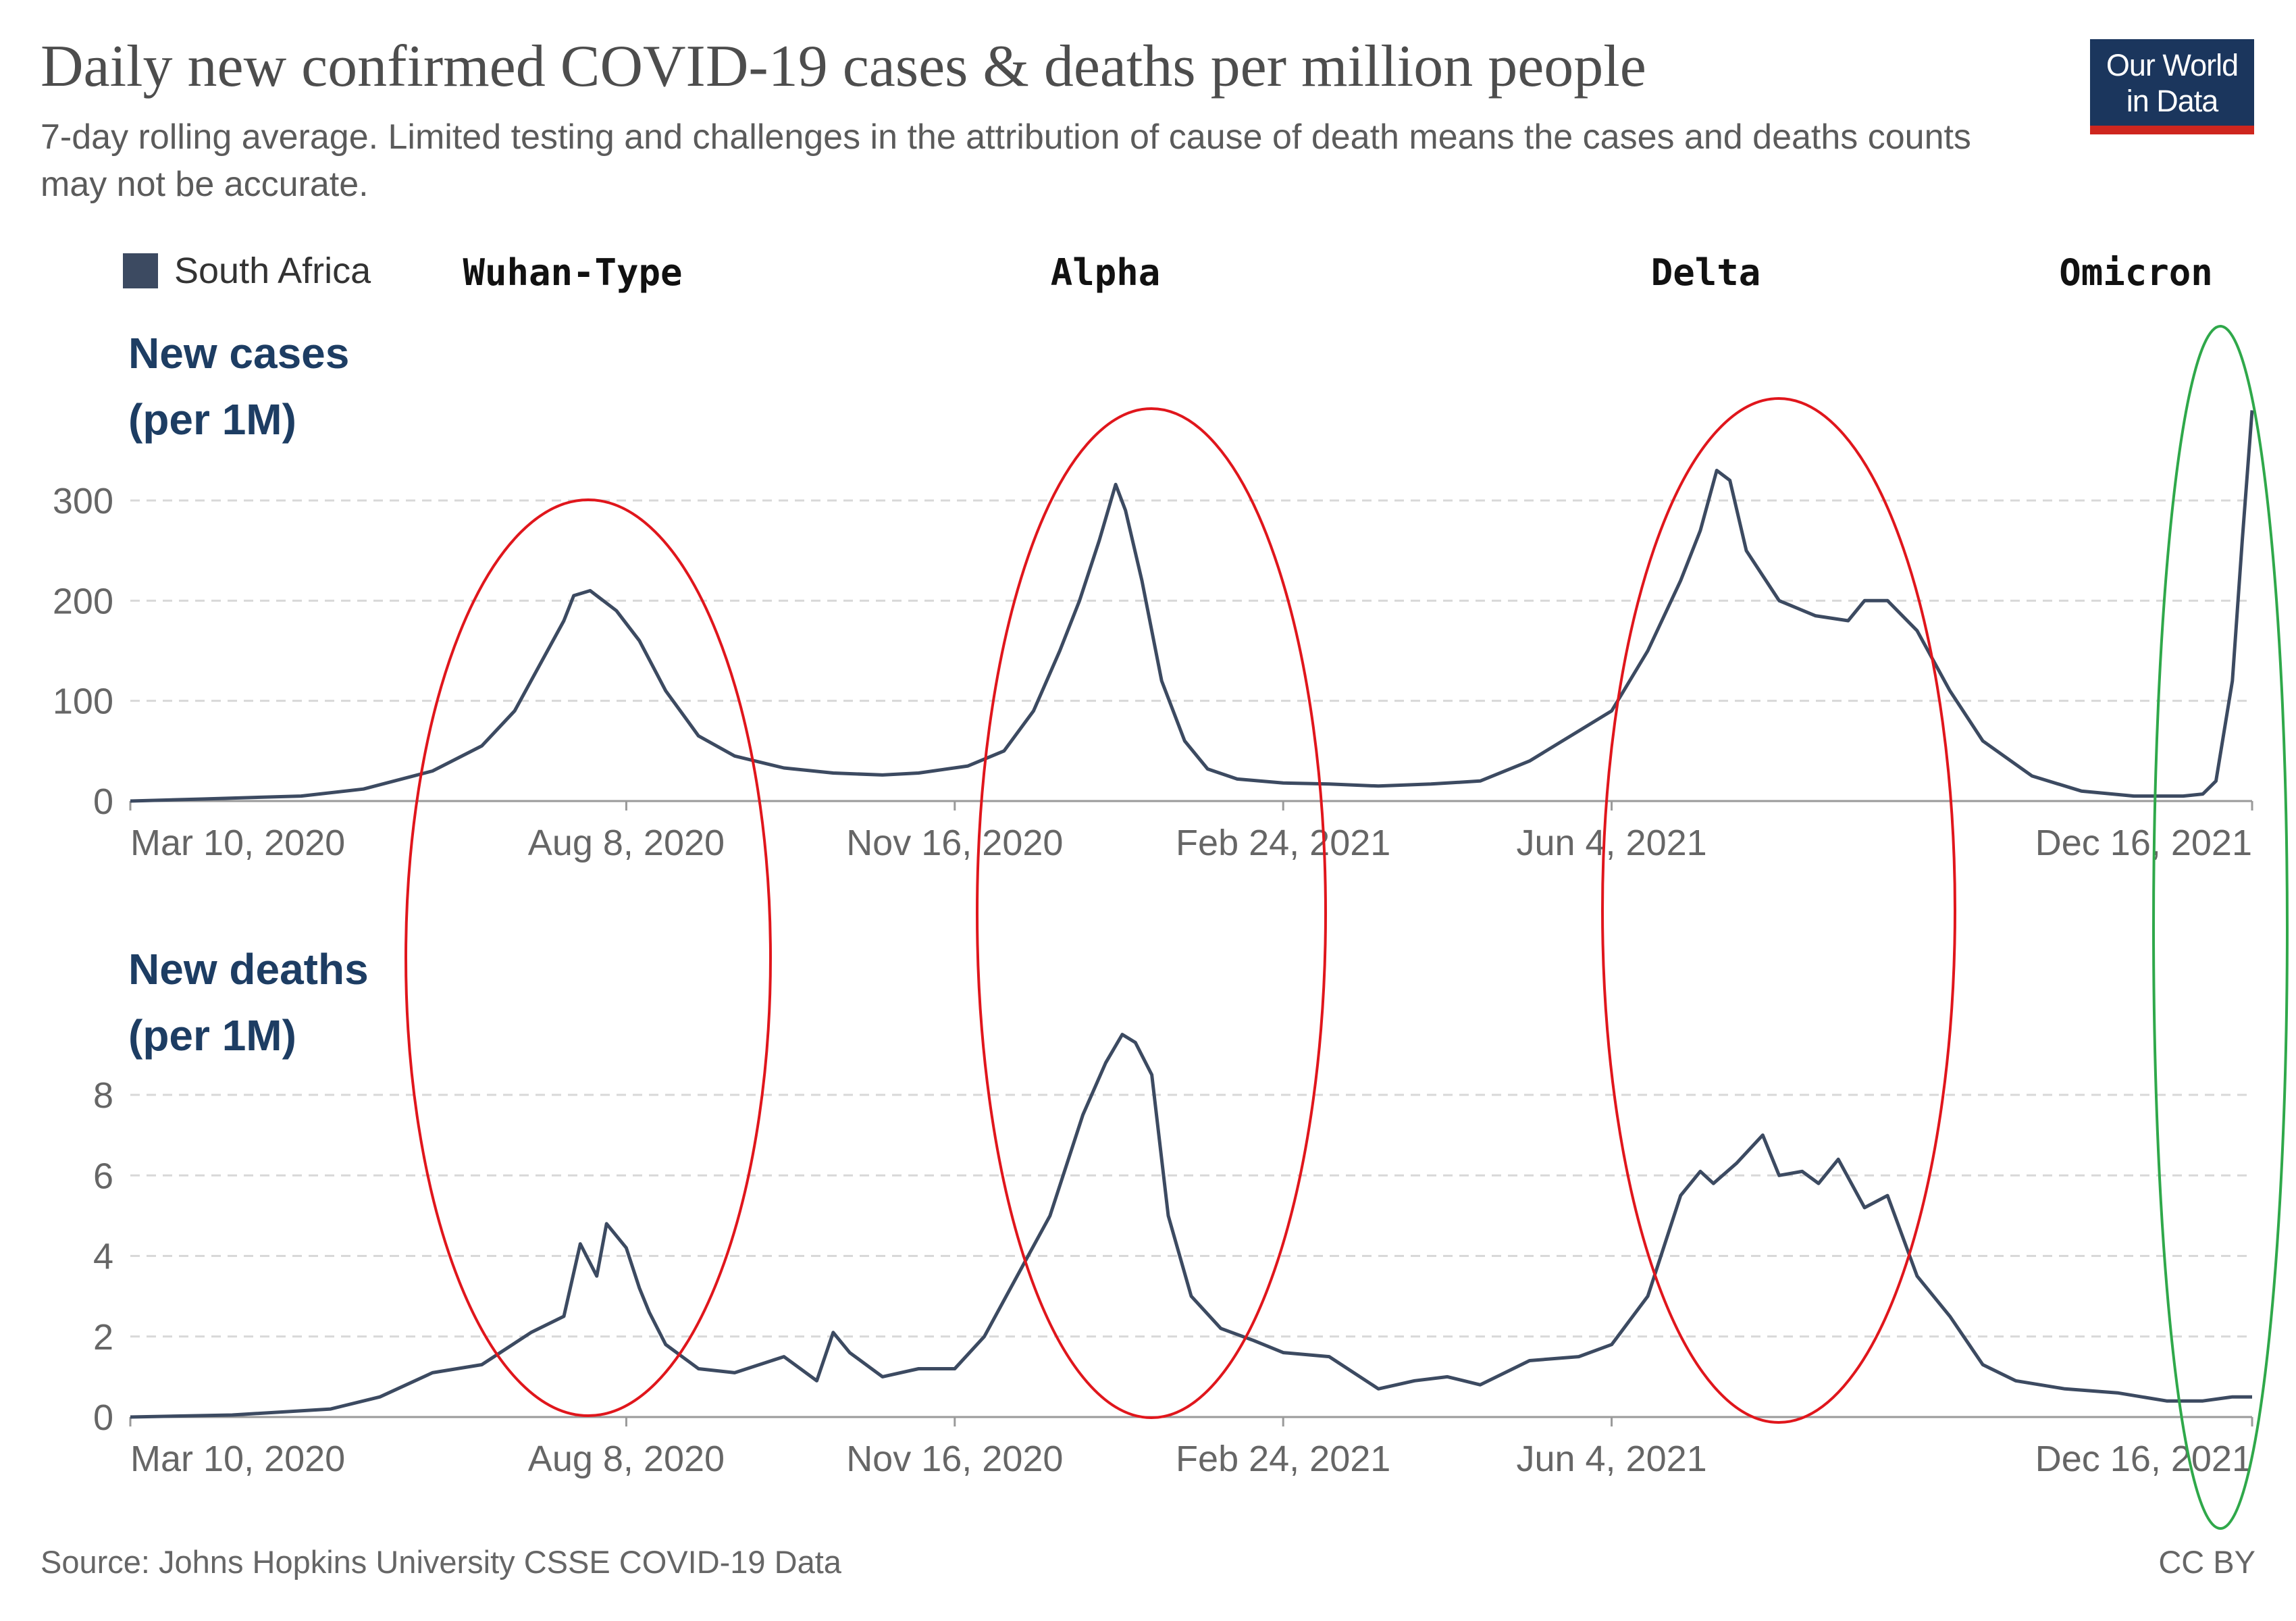 The height and width of the screenshot is (1621, 2296). What do you see at coordinates (1105, 272) in the screenshot?
I see `variant-label-alpha: Alpha` at bounding box center [1105, 272].